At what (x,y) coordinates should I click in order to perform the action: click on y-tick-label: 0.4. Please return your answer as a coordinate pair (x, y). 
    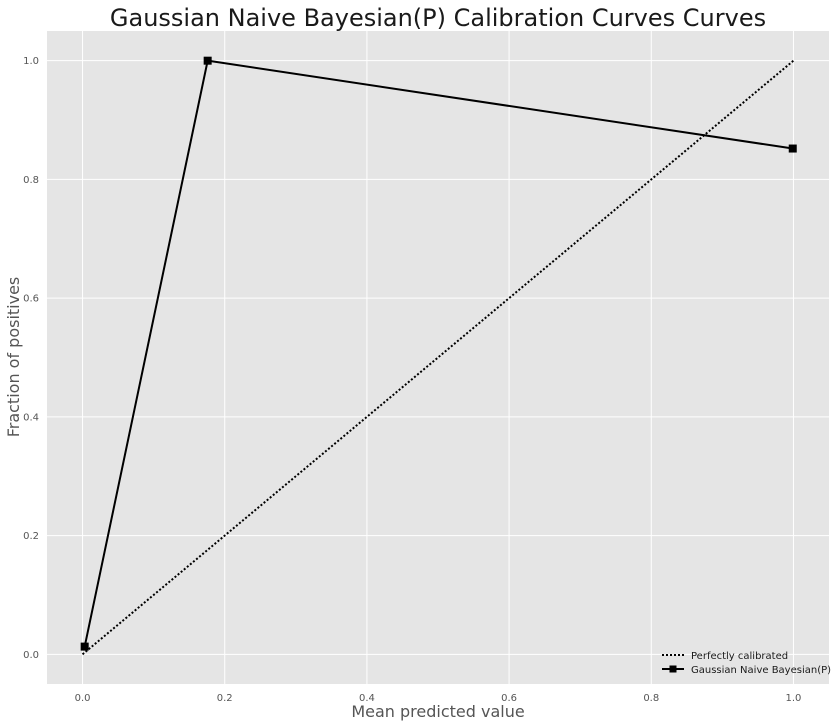
    Looking at the image, I should click on (31, 417).